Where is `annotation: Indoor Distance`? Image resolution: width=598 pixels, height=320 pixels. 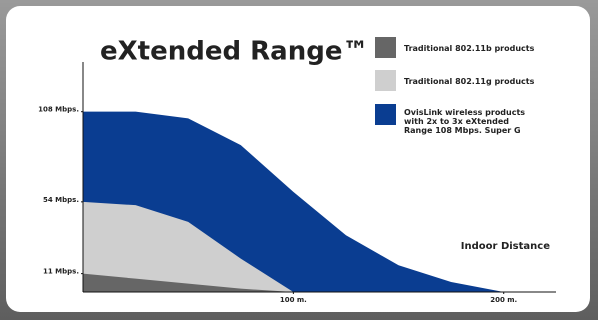 annotation: Indoor Distance is located at coordinates (505, 246).